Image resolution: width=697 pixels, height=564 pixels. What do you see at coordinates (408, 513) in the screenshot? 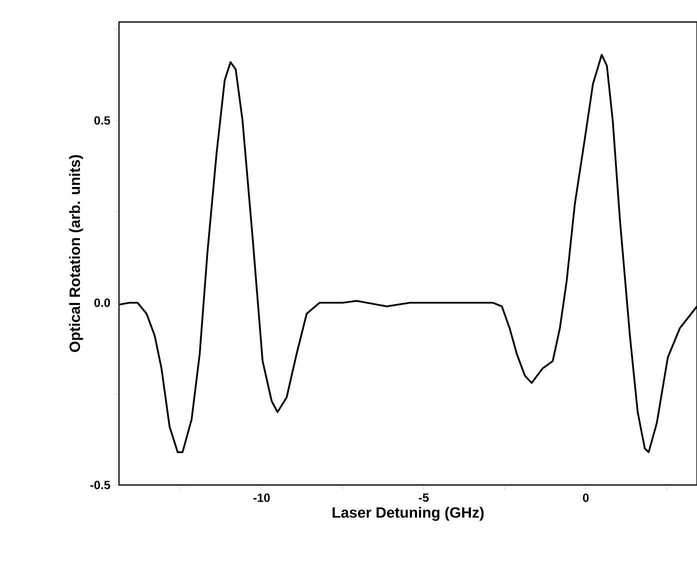
I see `x-axis-title: Laser Detuning (GHz)` at bounding box center [408, 513].